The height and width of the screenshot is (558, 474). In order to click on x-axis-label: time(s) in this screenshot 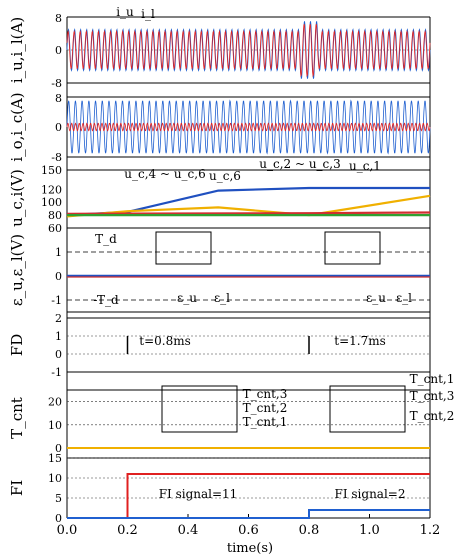, I will do `click(250, 548)`.